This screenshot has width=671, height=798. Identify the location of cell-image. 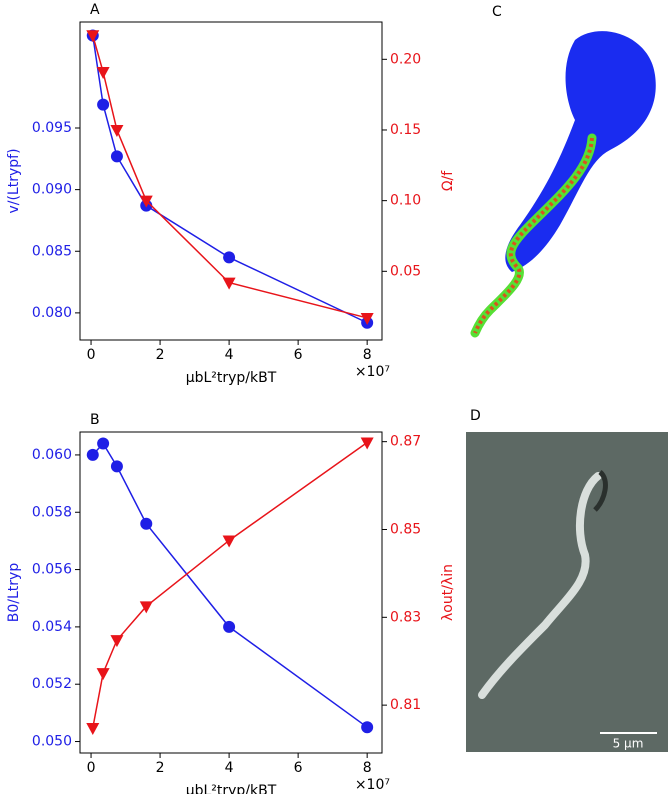
(540, 585).